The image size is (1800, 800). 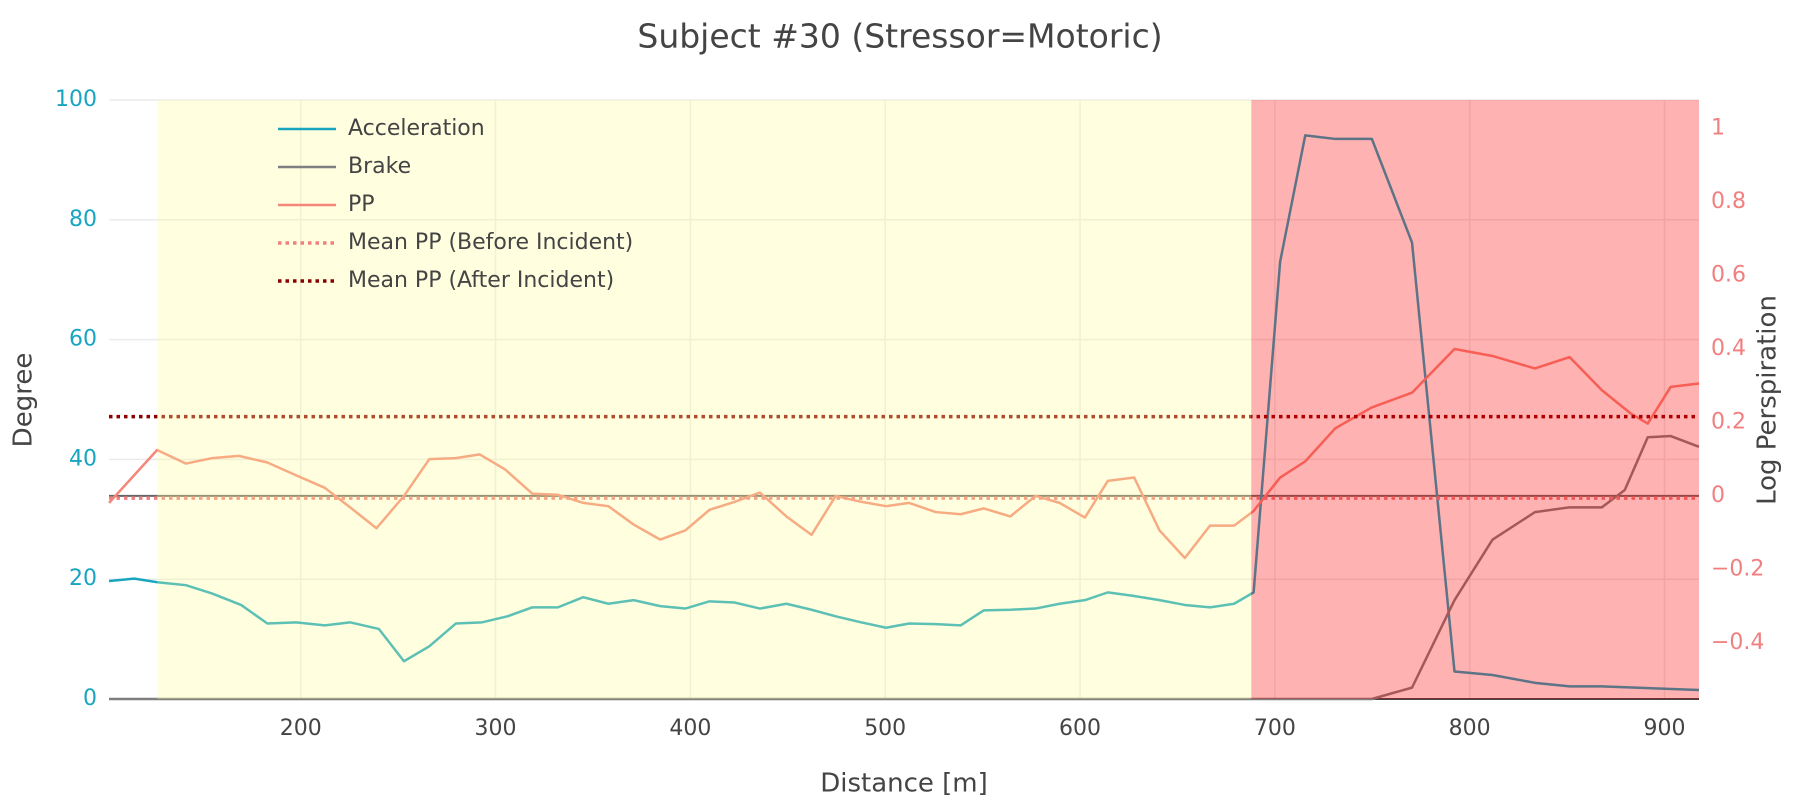 What do you see at coordinates (416, 128) in the screenshot?
I see `legend-label: Acceleration` at bounding box center [416, 128].